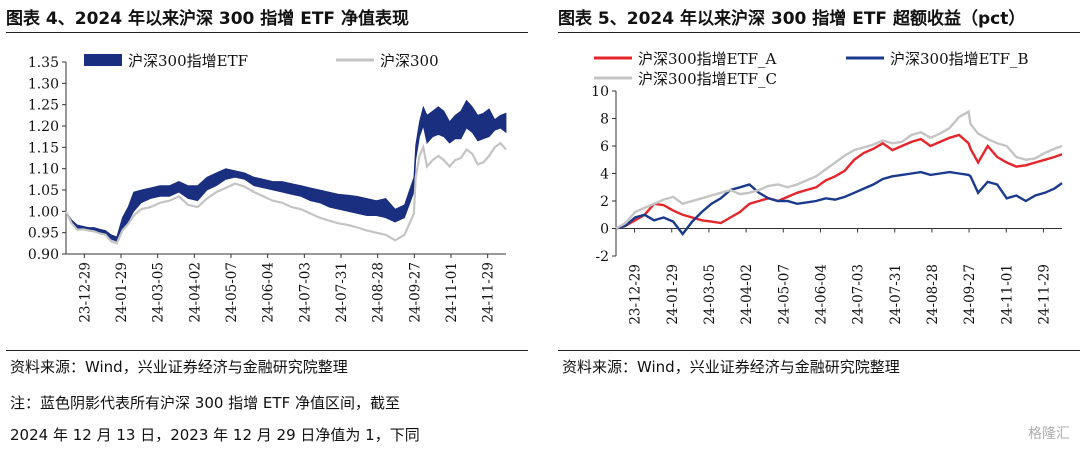 The image size is (1080, 449). Describe the element at coordinates (604, 202) in the screenshot. I see `y-tick-label: 2` at that location.